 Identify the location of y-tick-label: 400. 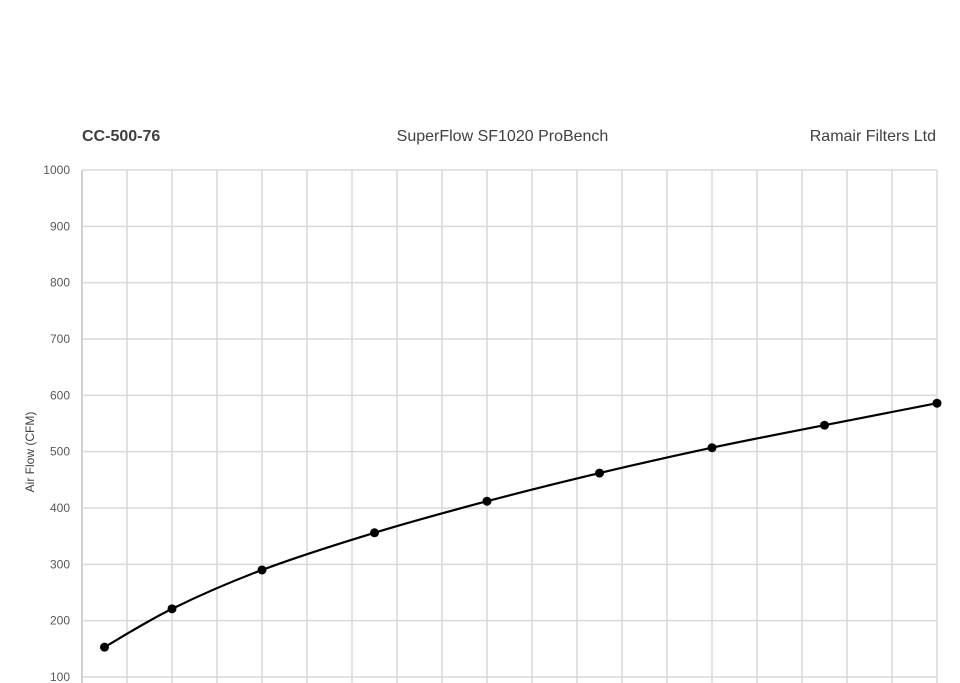
(60, 508).